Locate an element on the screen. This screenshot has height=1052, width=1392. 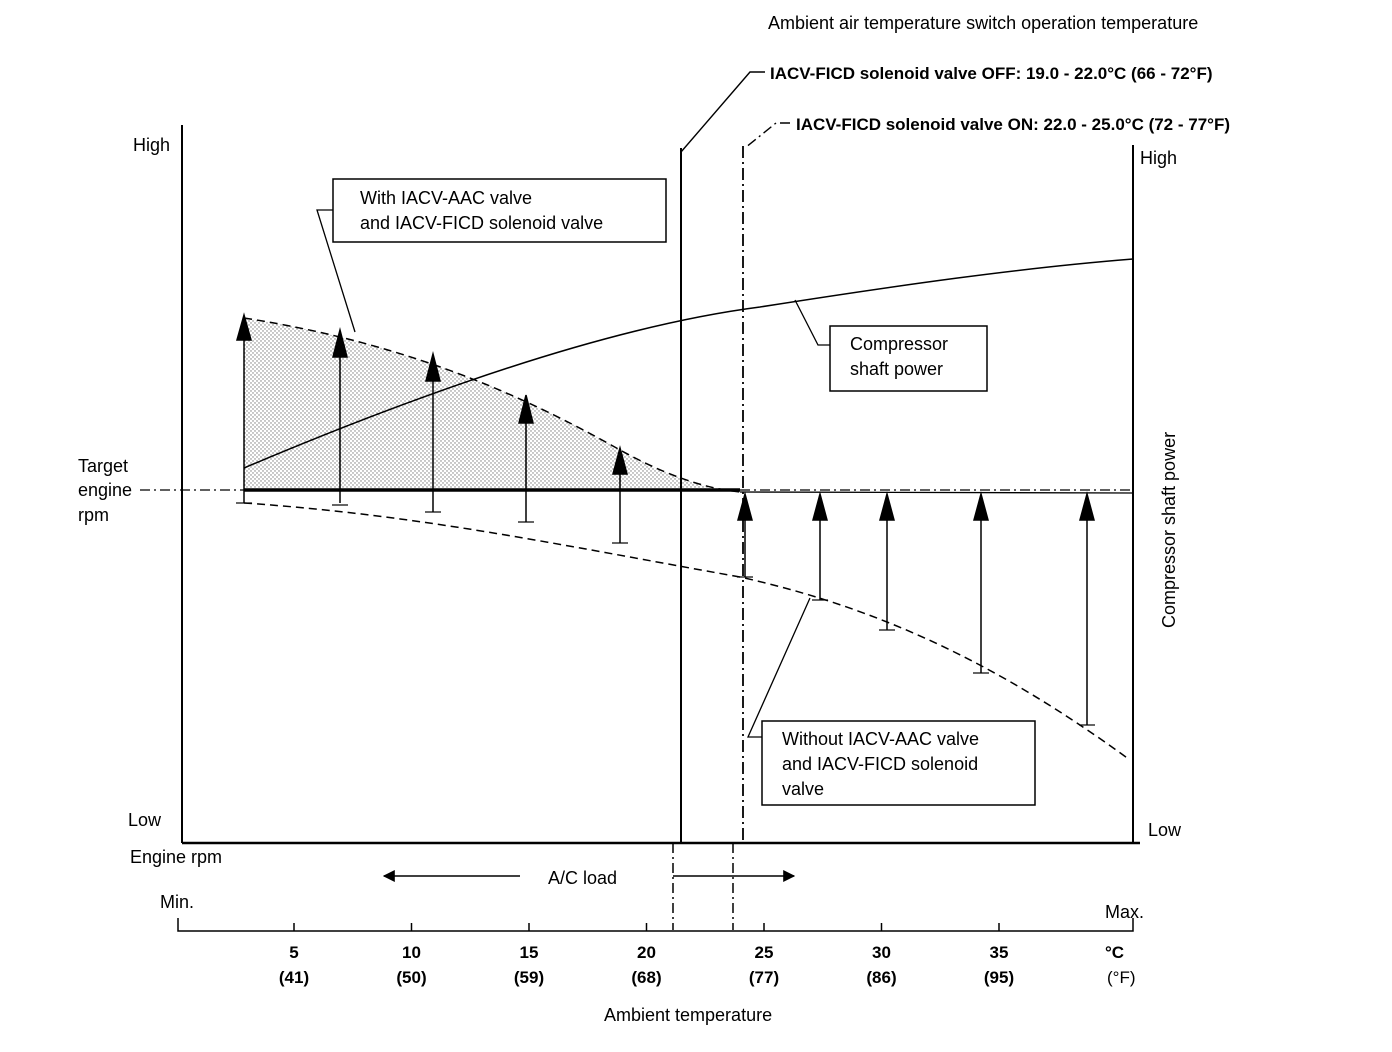
unit-c-label: °C is located at coordinates (1114, 952).